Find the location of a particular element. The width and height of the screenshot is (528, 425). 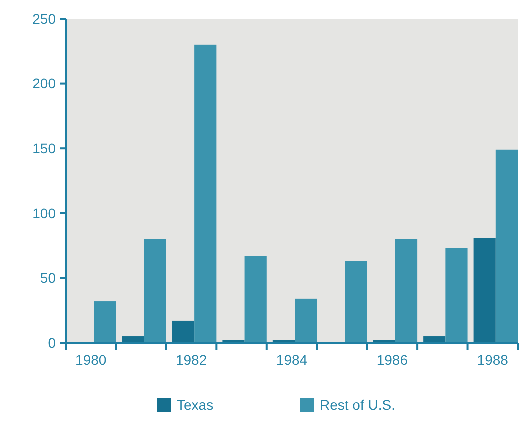

x-tick-label: 1988 is located at coordinates (493, 360).